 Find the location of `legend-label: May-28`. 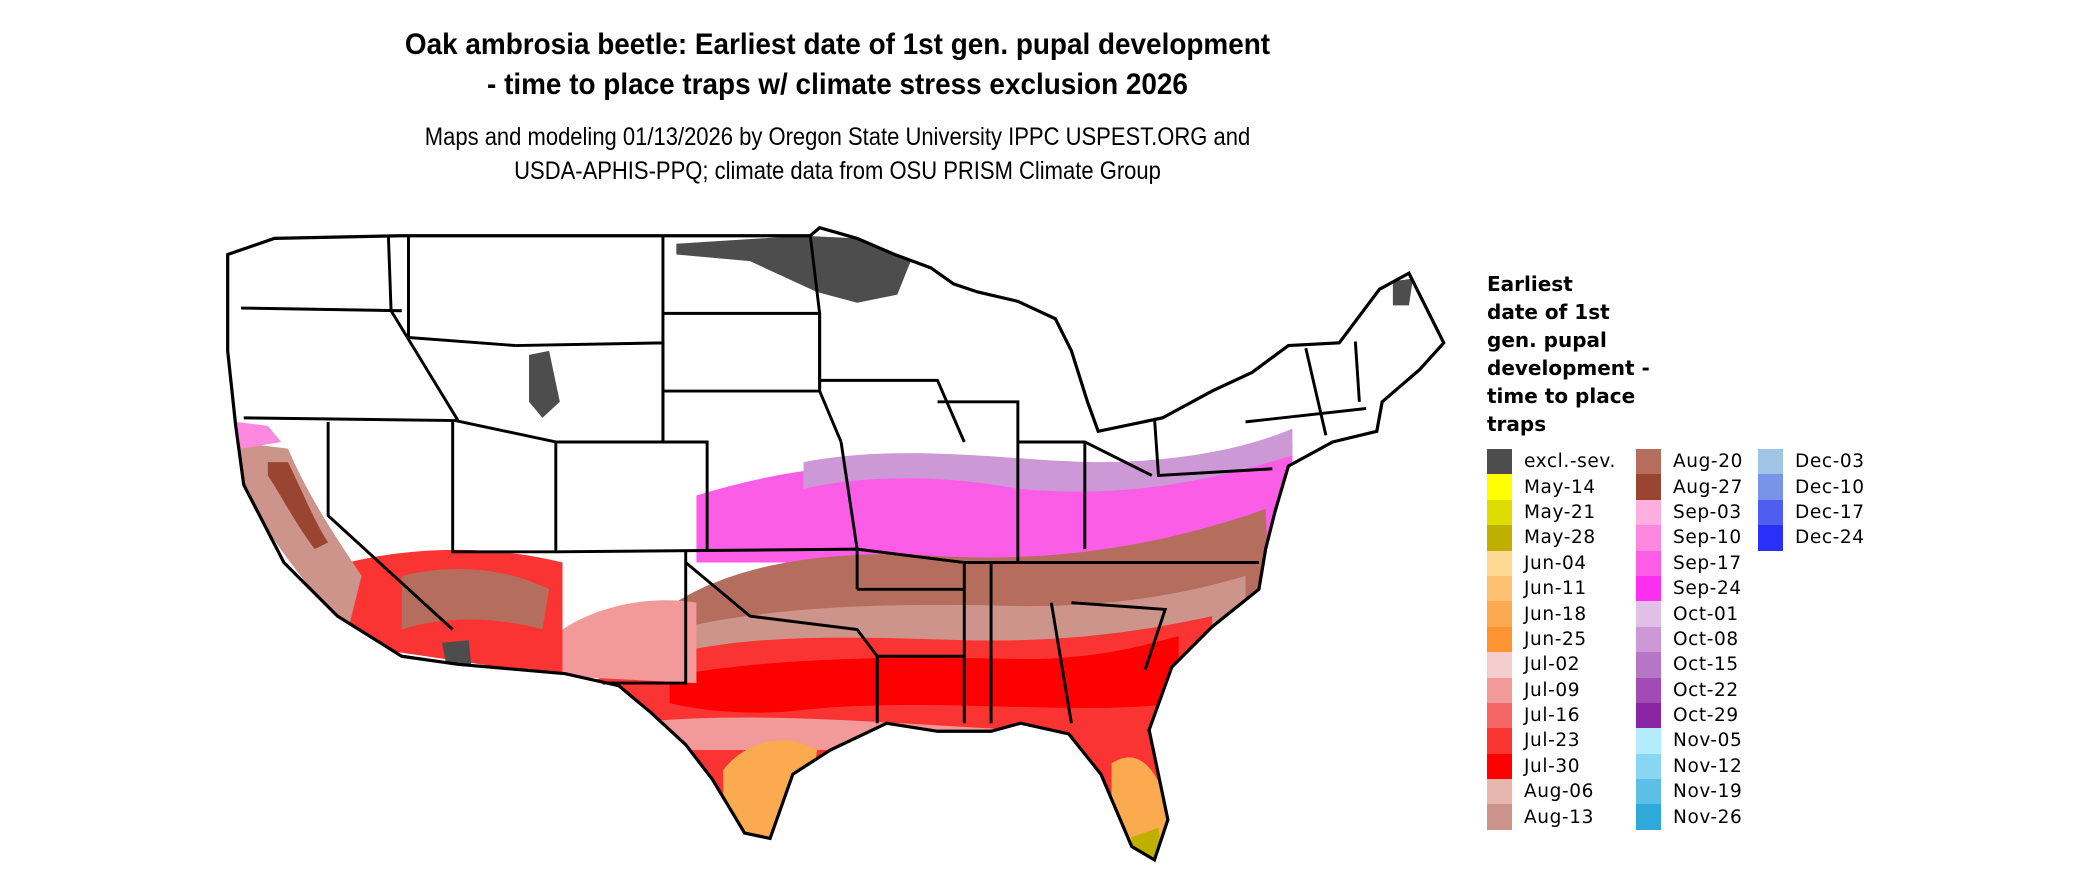

legend-label: May-28 is located at coordinates (1560, 538).